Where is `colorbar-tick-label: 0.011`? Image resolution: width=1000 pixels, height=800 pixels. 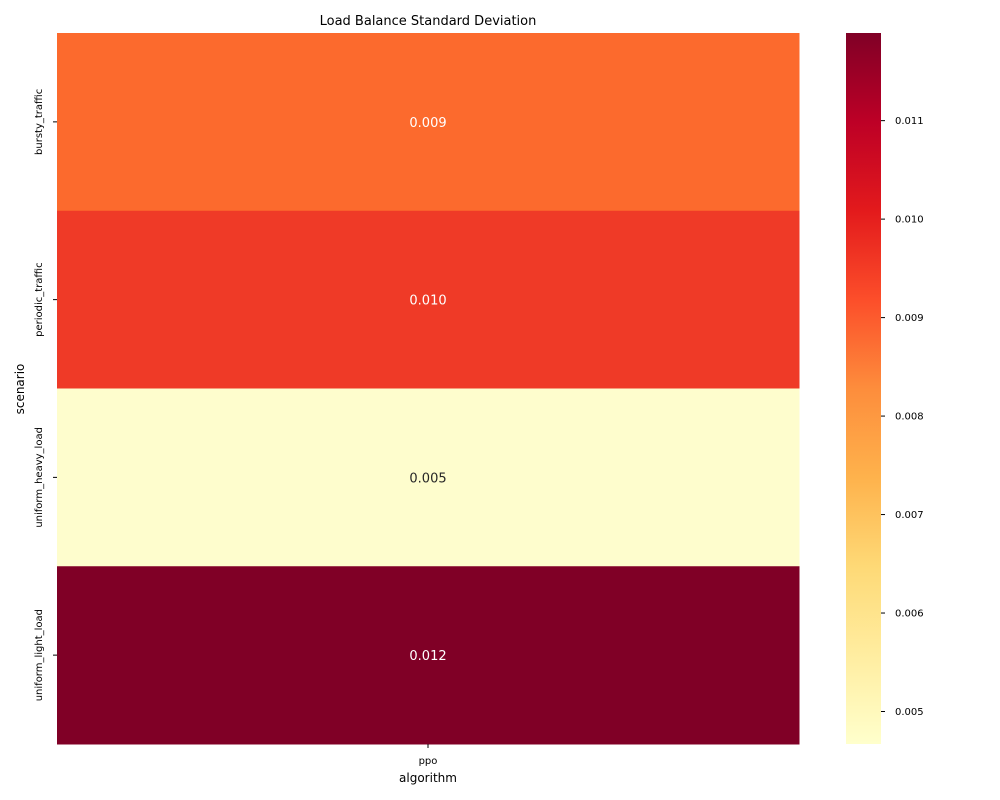
colorbar-tick-label: 0.011 is located at coordinates (909, 121).